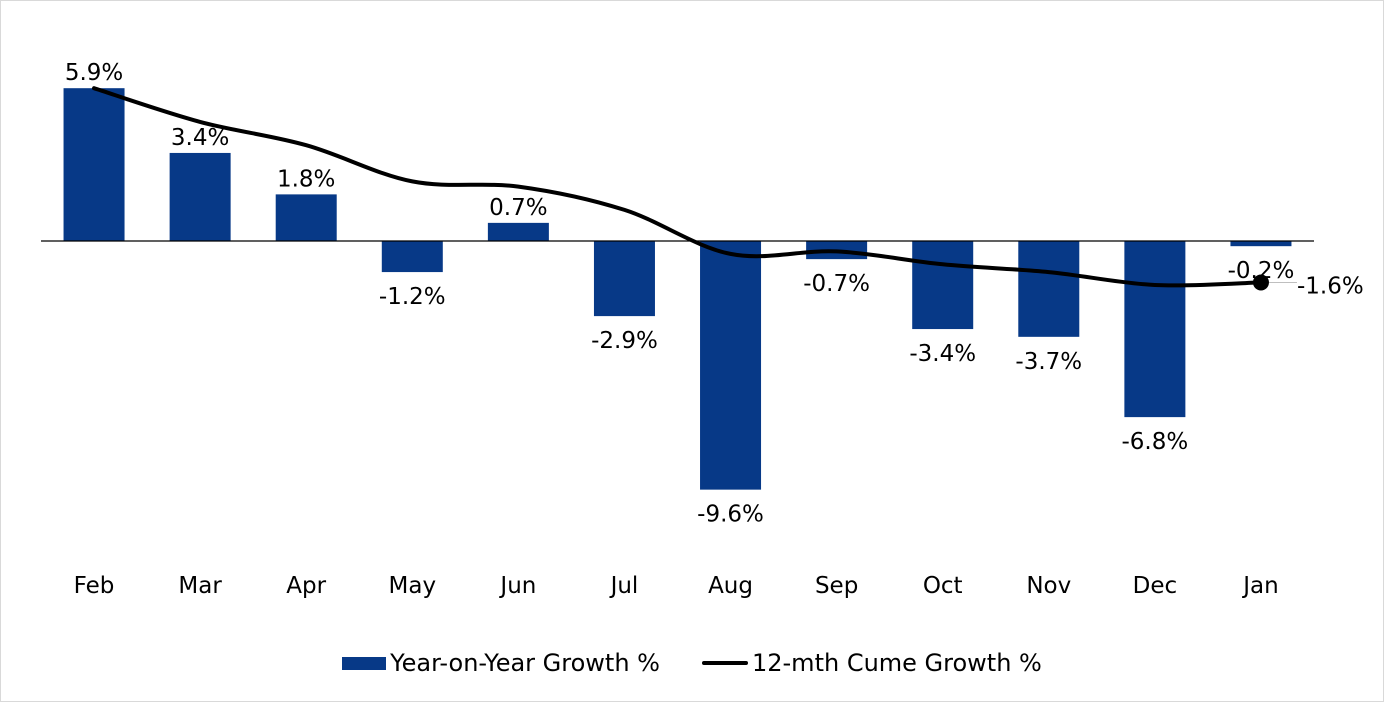 The image size is (1384, 702). I want to click on x-tick-label-jul: Jul, so click(624, 586).